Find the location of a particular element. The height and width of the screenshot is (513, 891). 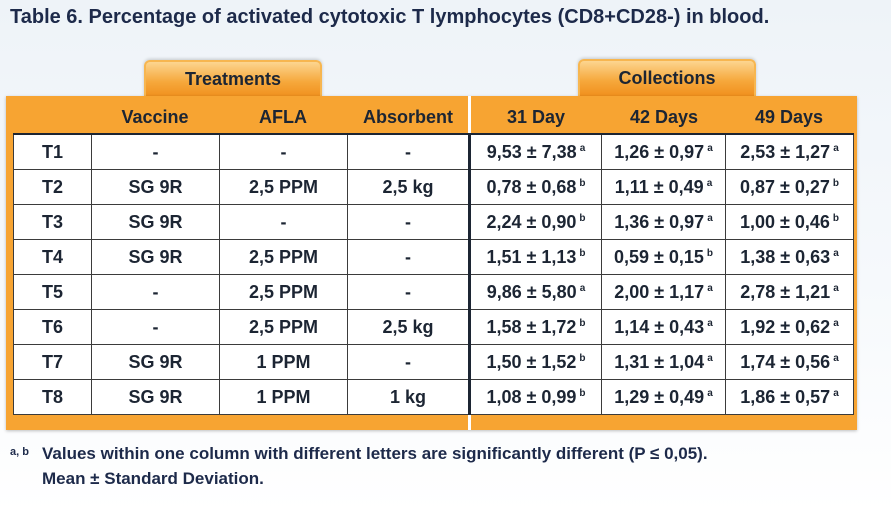

day49-cell: 1,00 ± 0,46 b is located at coordinates (789, 222).